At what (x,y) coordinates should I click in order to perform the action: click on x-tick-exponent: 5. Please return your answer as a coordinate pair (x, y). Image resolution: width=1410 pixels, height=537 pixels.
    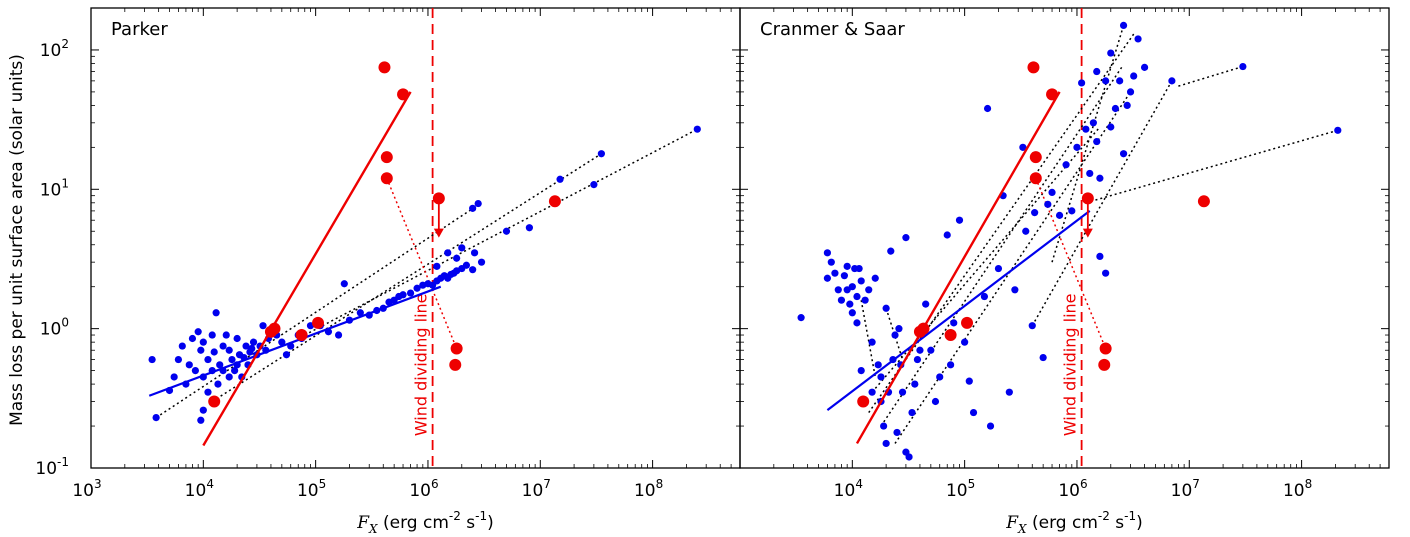
    Looking at the image, I should click on (972, 484).